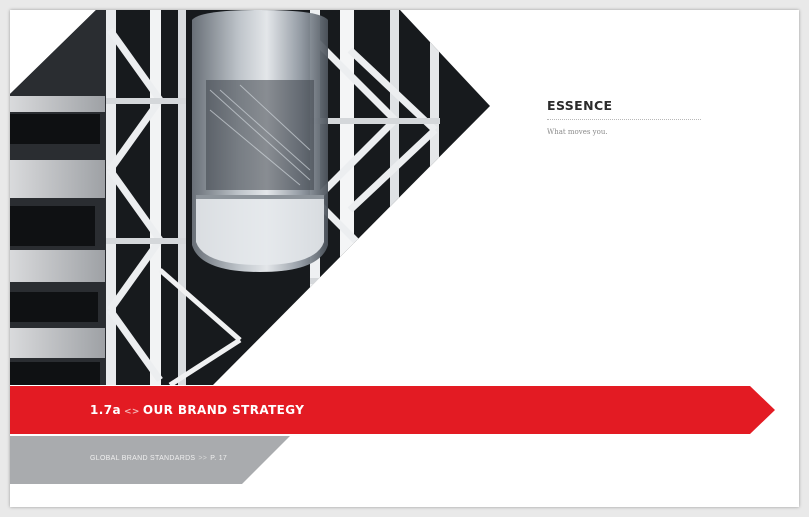 The height and width of the screenshot is (517, 809). I want to click on footer-band, so click(150, 460).